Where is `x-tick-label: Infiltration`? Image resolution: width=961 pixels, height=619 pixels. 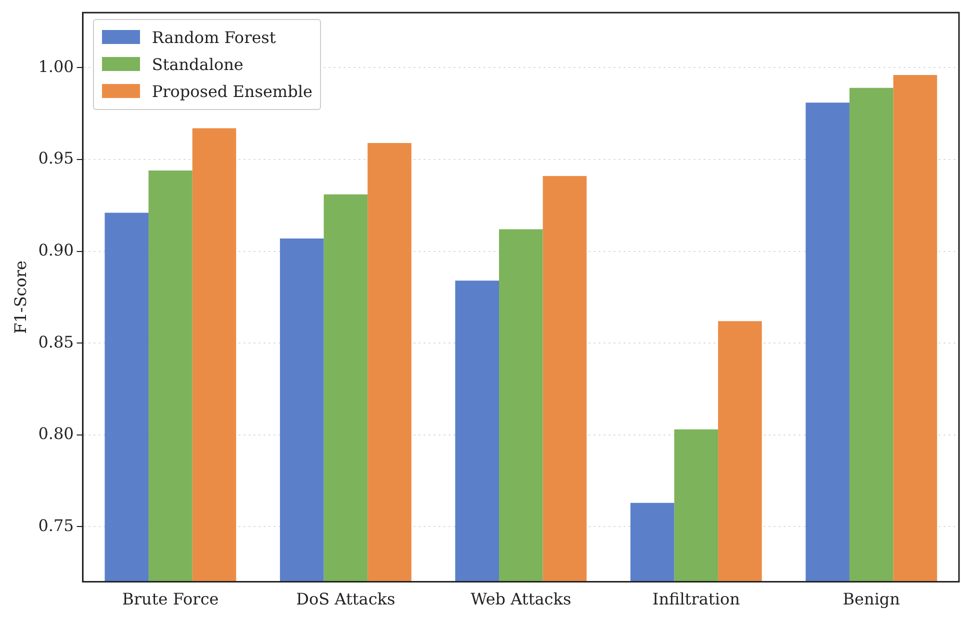
x-tick-label: Infiltration is located at coordinates (696, 599).